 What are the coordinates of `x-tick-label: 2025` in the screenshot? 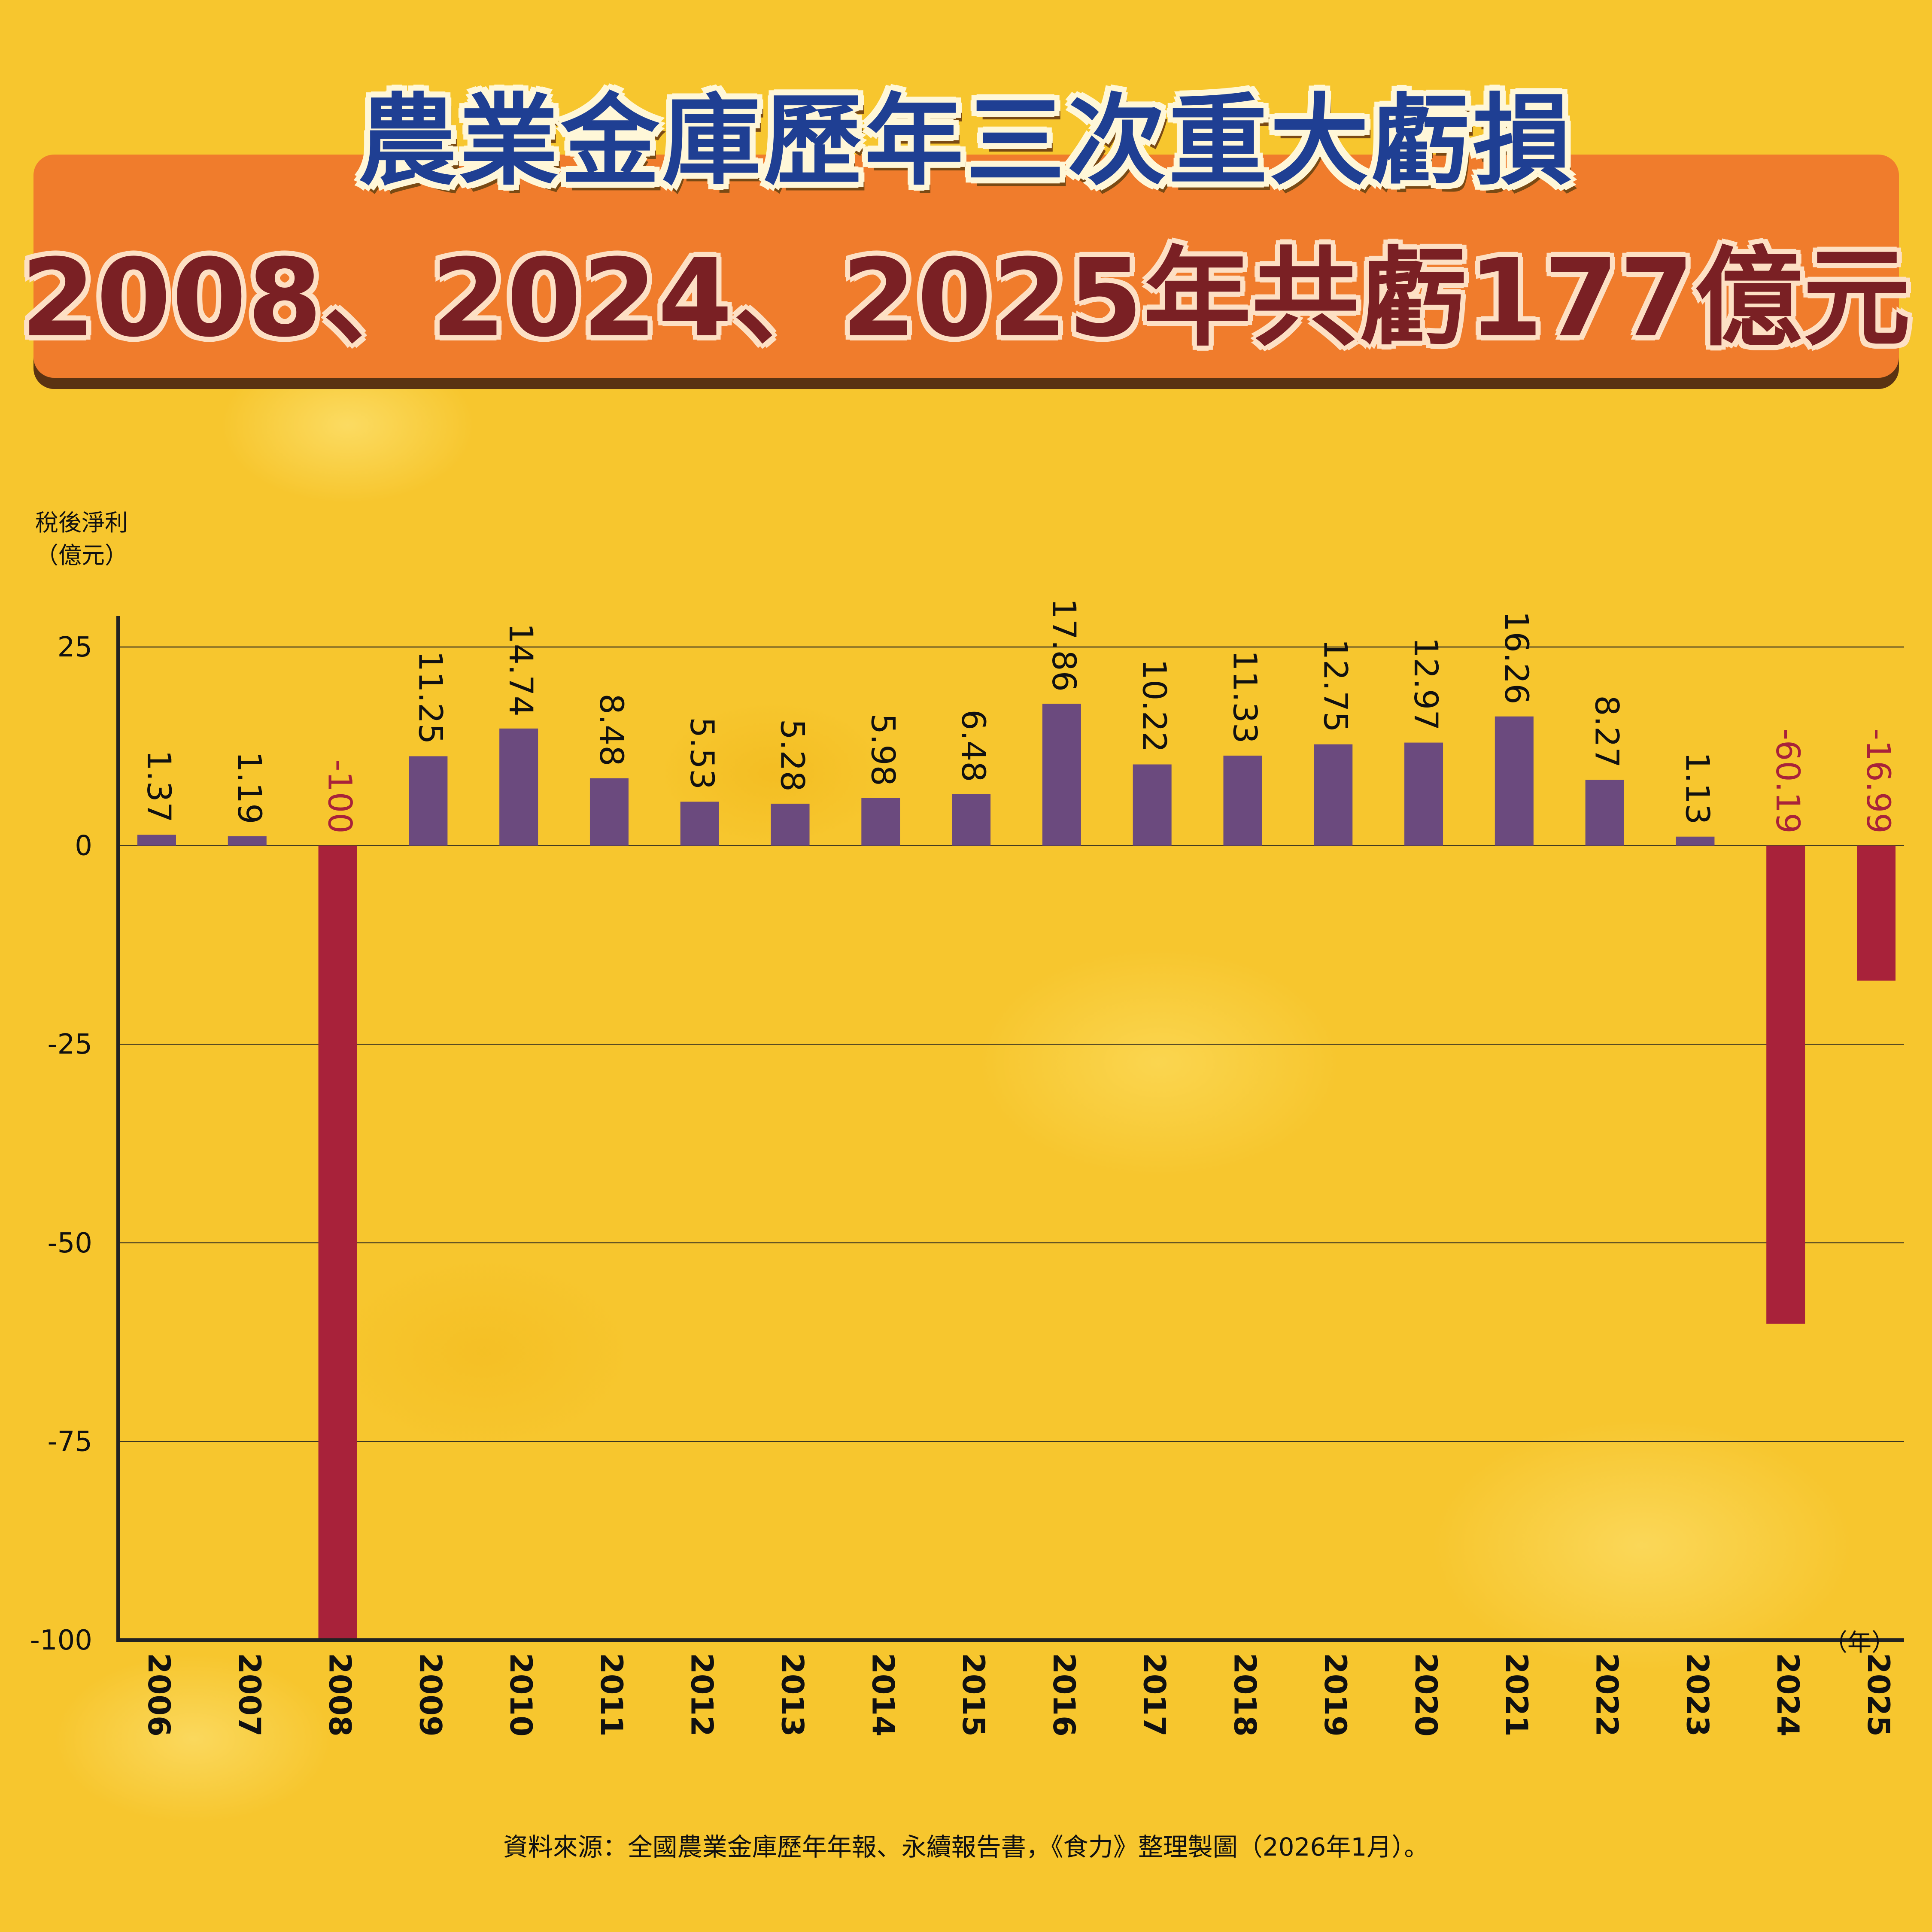 It's located at (1879, 1695).